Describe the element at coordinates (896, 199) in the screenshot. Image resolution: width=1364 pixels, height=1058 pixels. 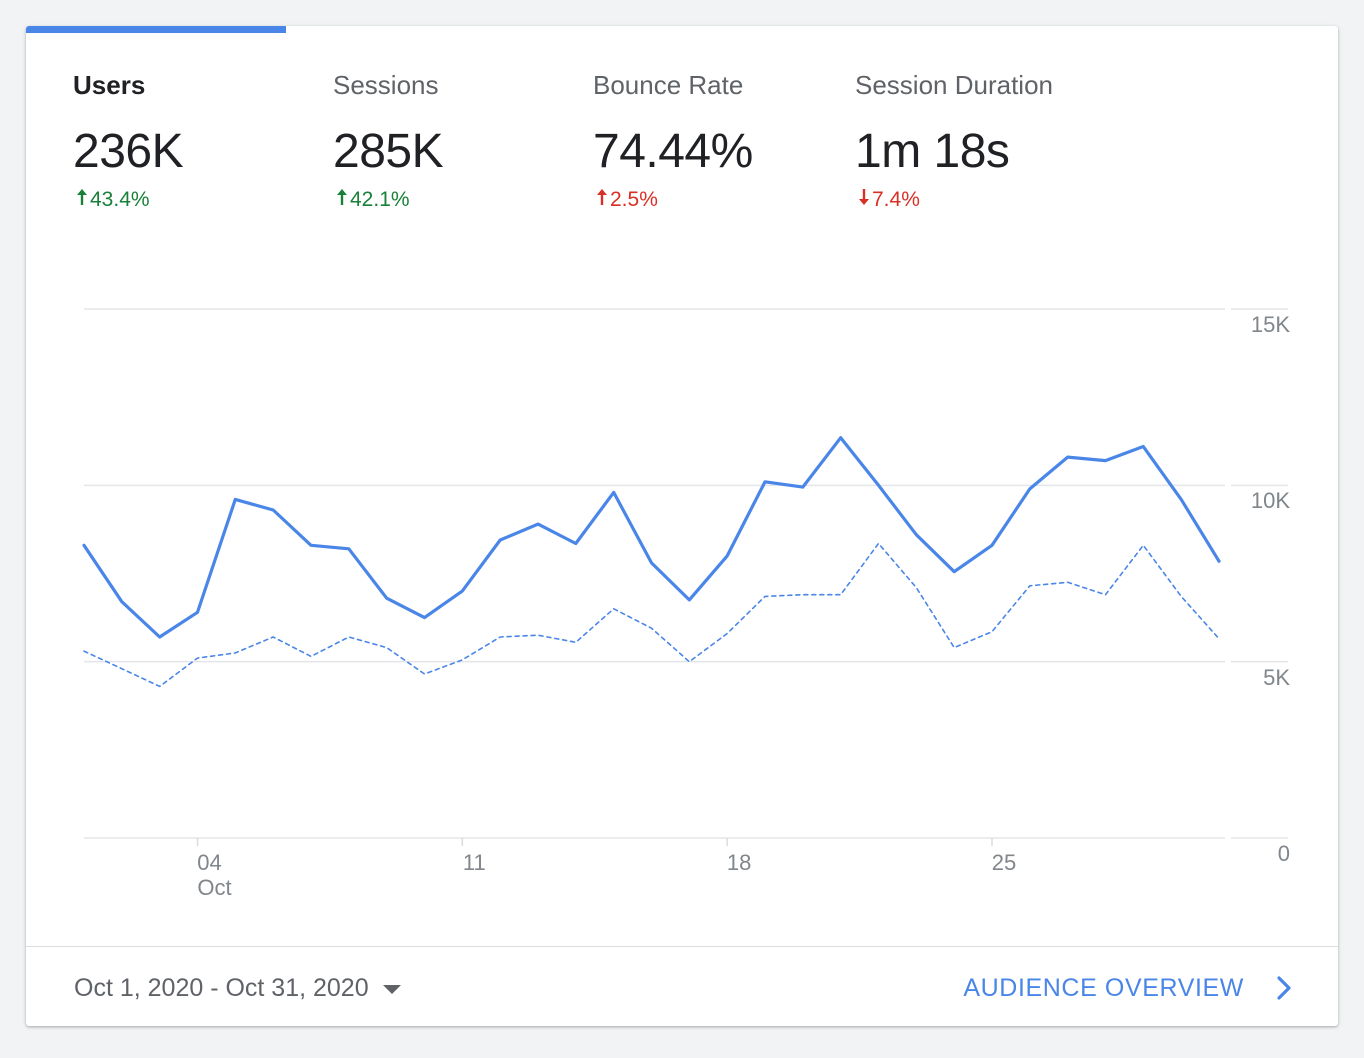
I see `tab-session-duration-delta-value: 7.4%` at that location.